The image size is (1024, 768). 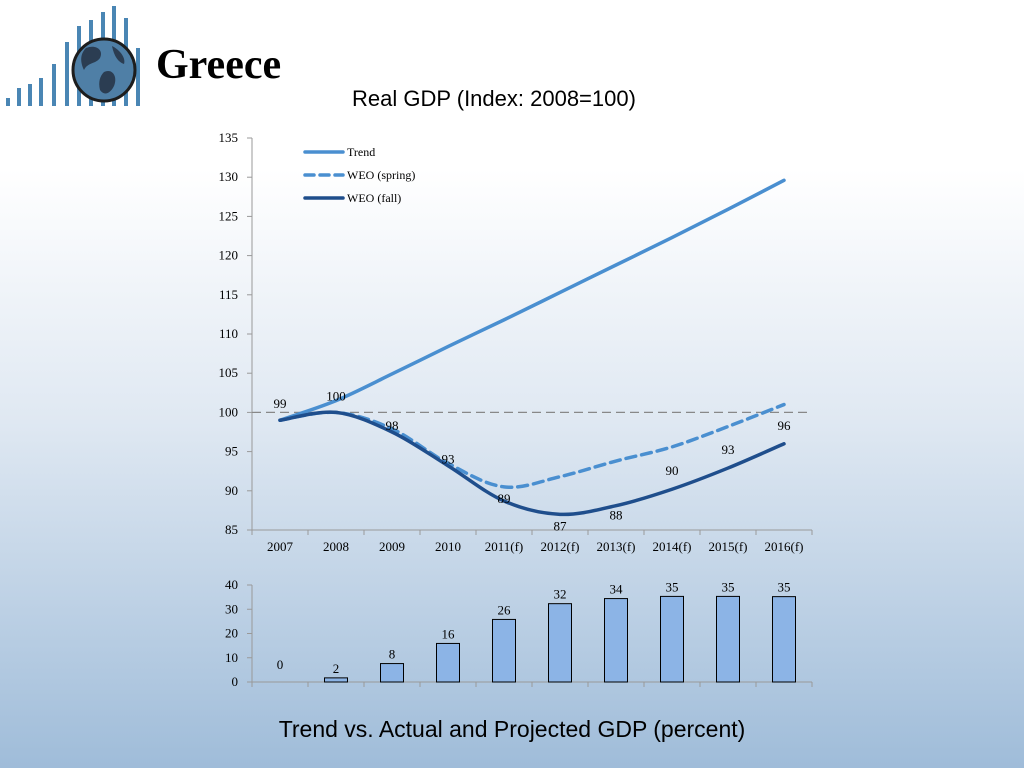 I want to click on data-label: 96, so click(x=785, y=425).